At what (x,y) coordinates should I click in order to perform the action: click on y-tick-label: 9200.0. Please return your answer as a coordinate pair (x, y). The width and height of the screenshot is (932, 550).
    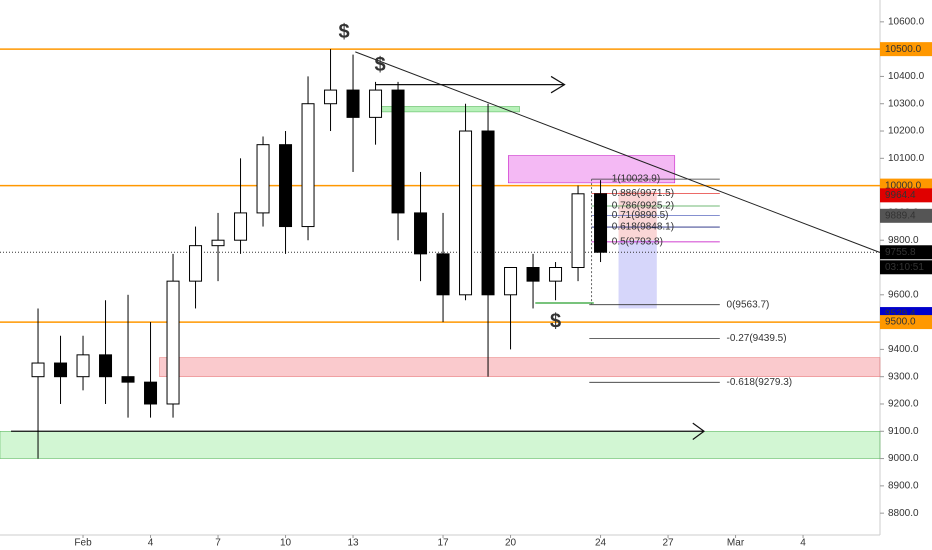
    Looking at the image, I should click on (903, 404).